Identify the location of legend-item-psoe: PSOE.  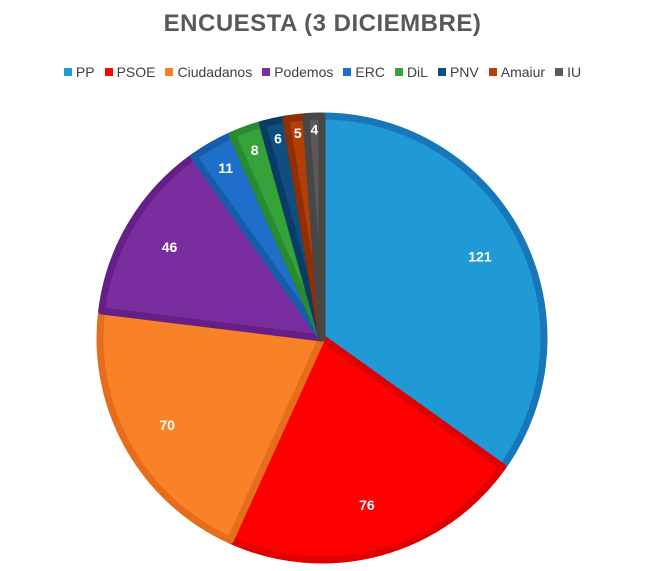
(130, 72).